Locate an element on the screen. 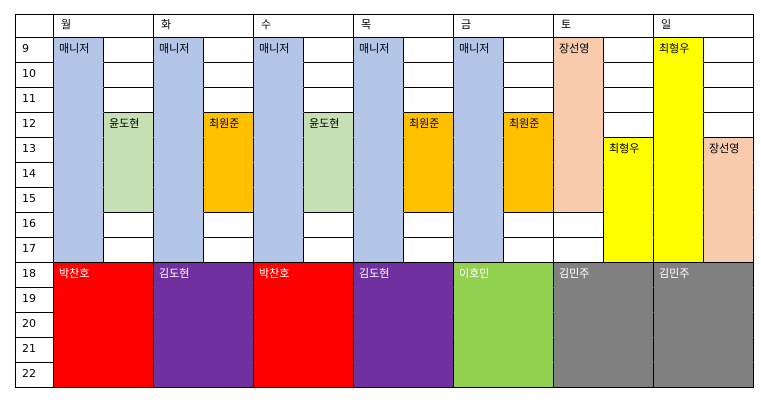 The image size is (761, 406). hour-label: 14 is located at coordinates (34, 175).